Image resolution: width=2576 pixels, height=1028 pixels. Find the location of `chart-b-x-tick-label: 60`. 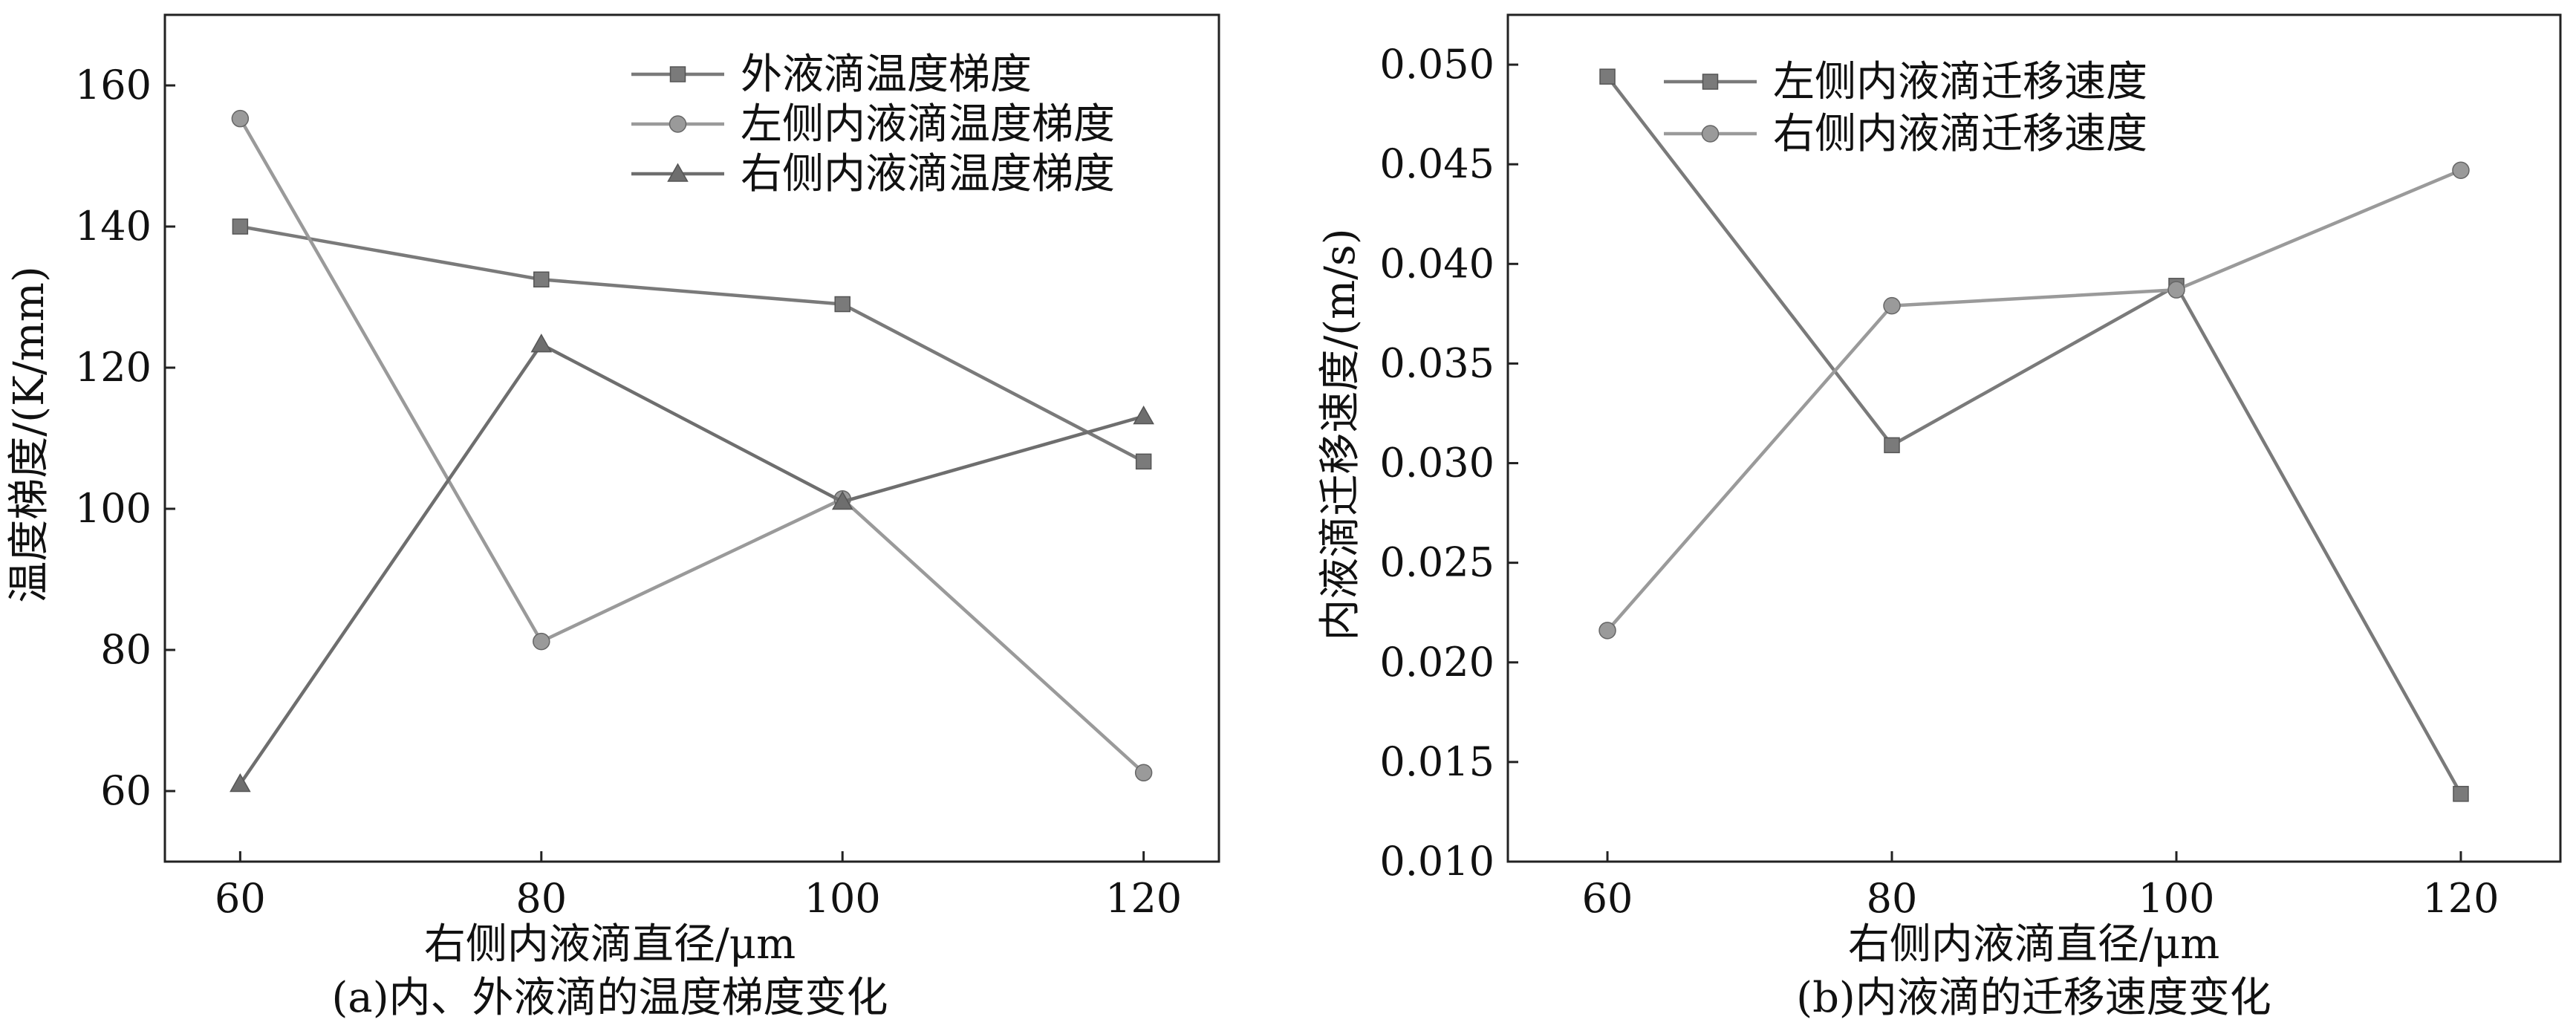

chart-b-x-tick-label: 60 is located at coordinates (1607, 899).